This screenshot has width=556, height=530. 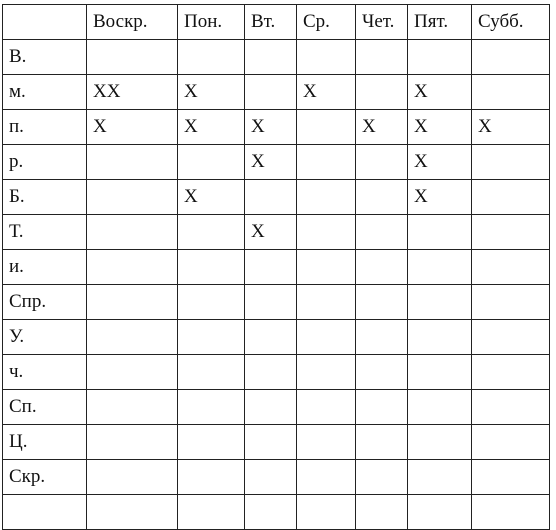 What do you see at coordinates (510, 22) in the screenshot?
I see `column-header-saturday: Субб.` at bounding box center [510, 22].